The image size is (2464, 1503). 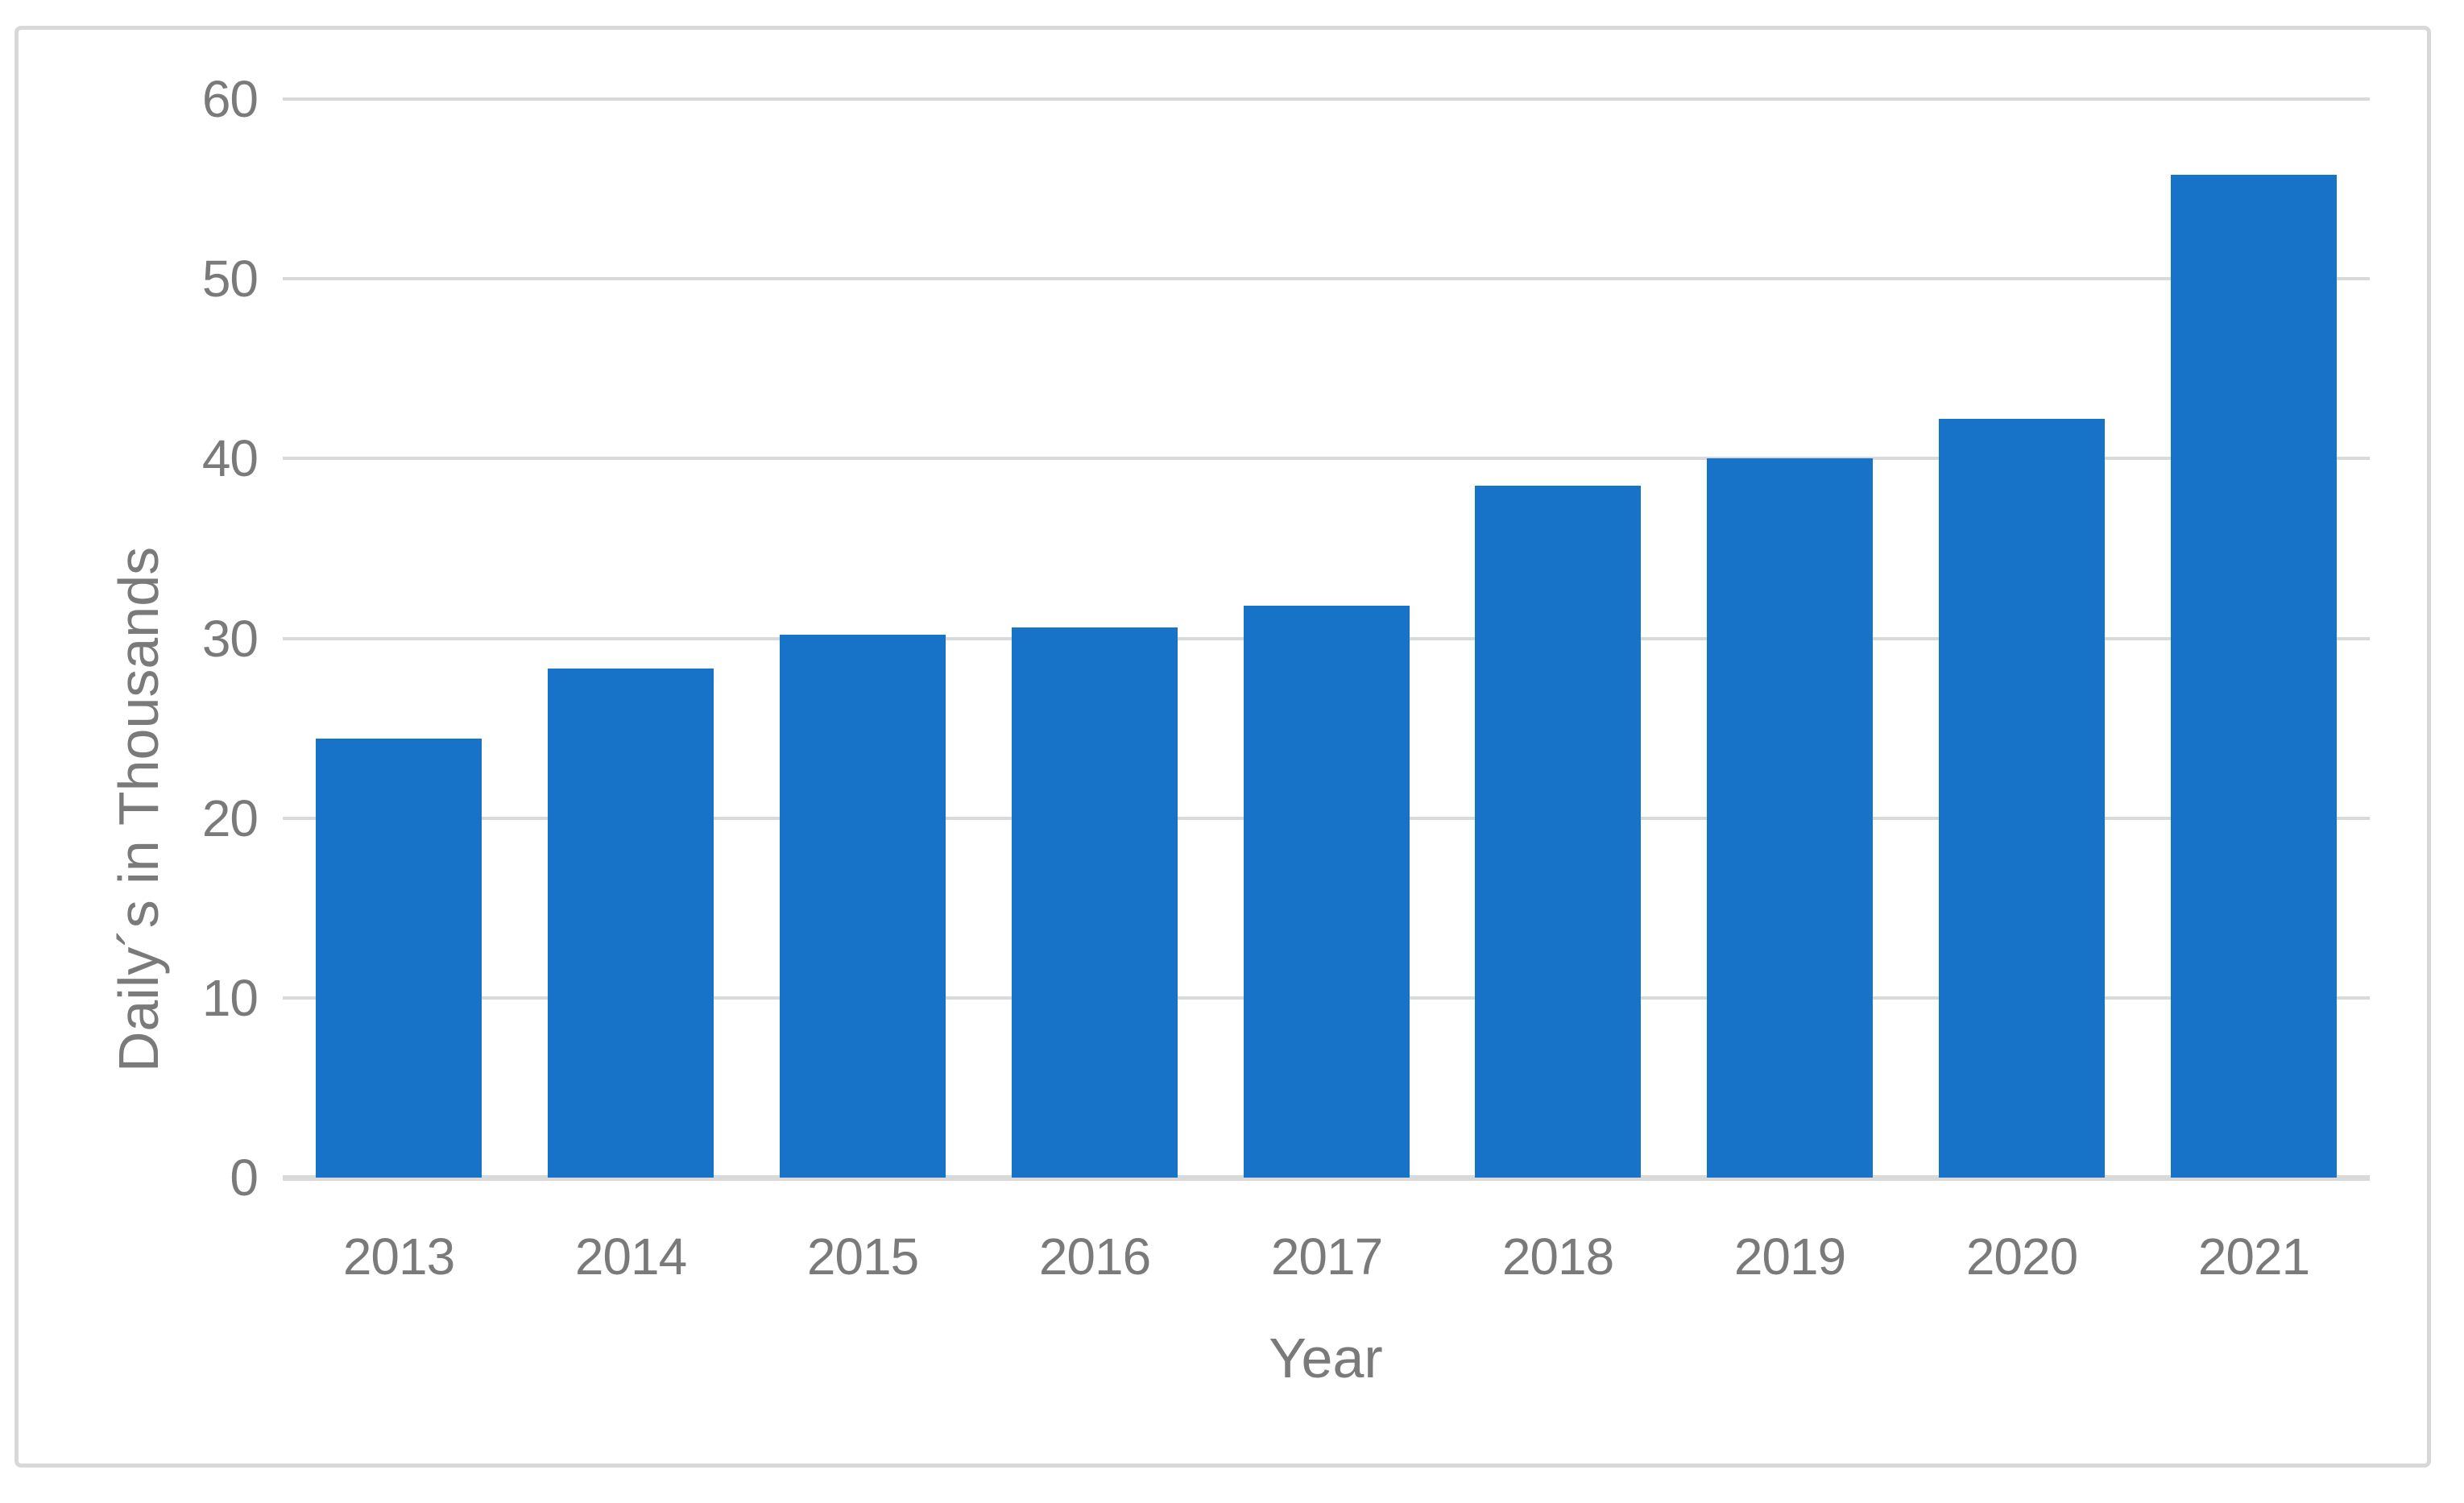 What do you see at coordinates (230, 818) in the screenshot?
I see `y-tick-label-20: 20` at bounding box center [230, 818].